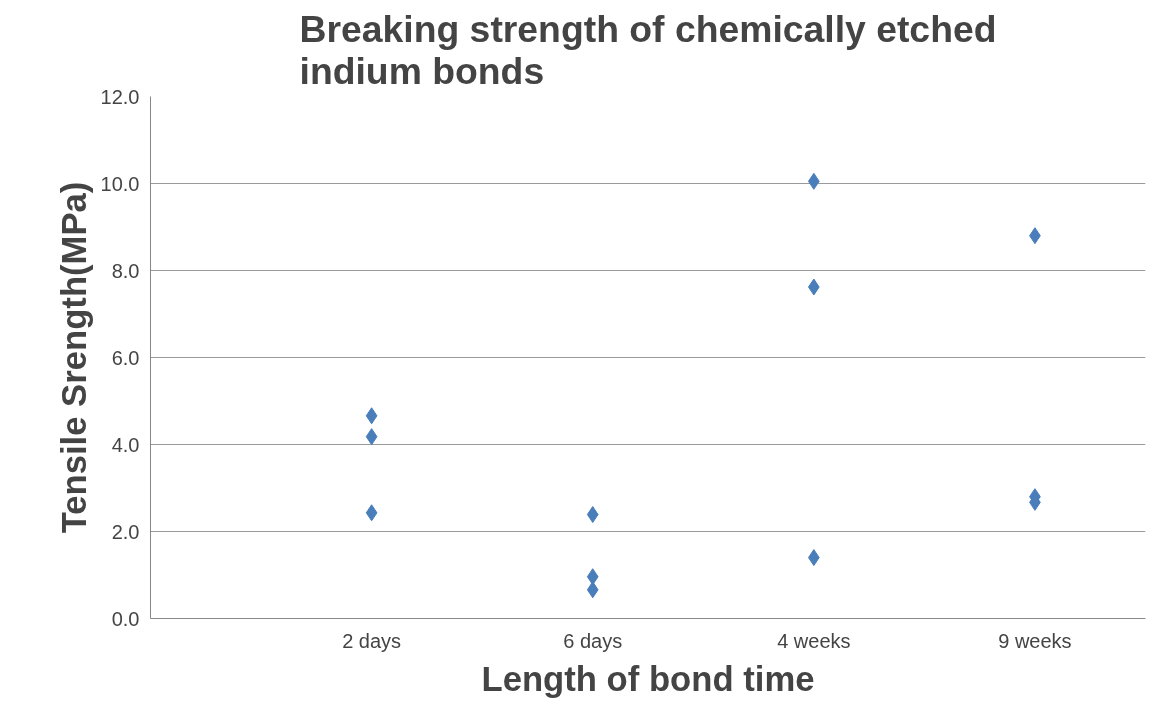  I want to click on y-tick-label: 12.0, so click(120, 96).